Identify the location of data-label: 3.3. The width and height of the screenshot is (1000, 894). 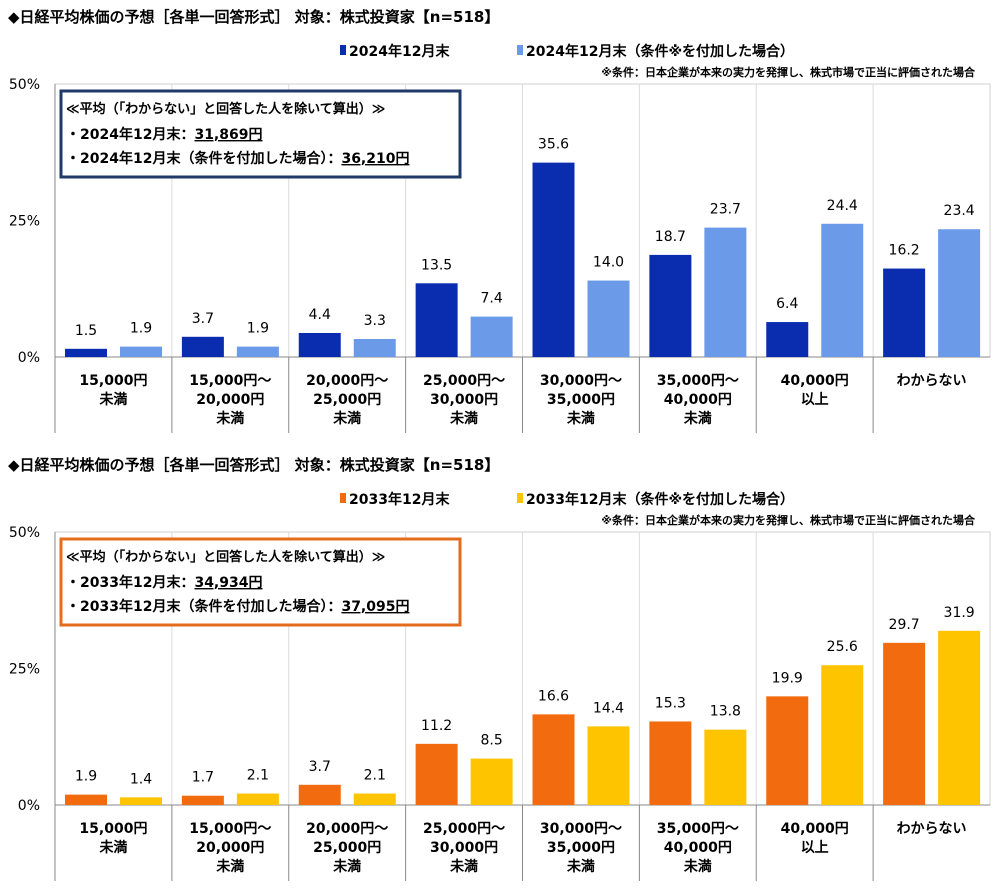
(375, 321).